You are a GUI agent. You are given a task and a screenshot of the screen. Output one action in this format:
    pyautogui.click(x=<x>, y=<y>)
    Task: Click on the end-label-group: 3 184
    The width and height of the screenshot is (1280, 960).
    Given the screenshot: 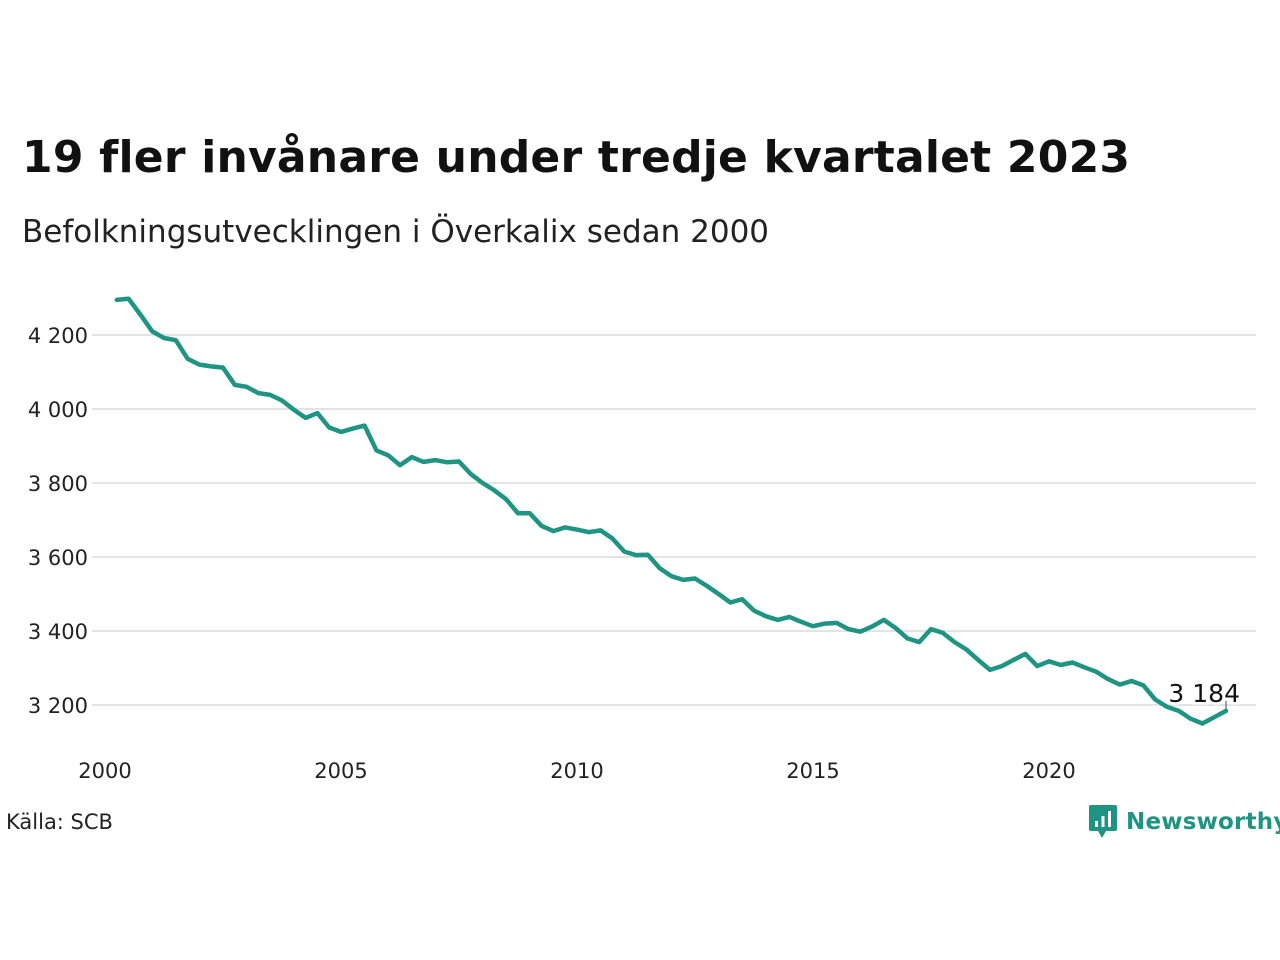 What is the action you would take?
    pyautogui.click(x=1204, y=693)
    